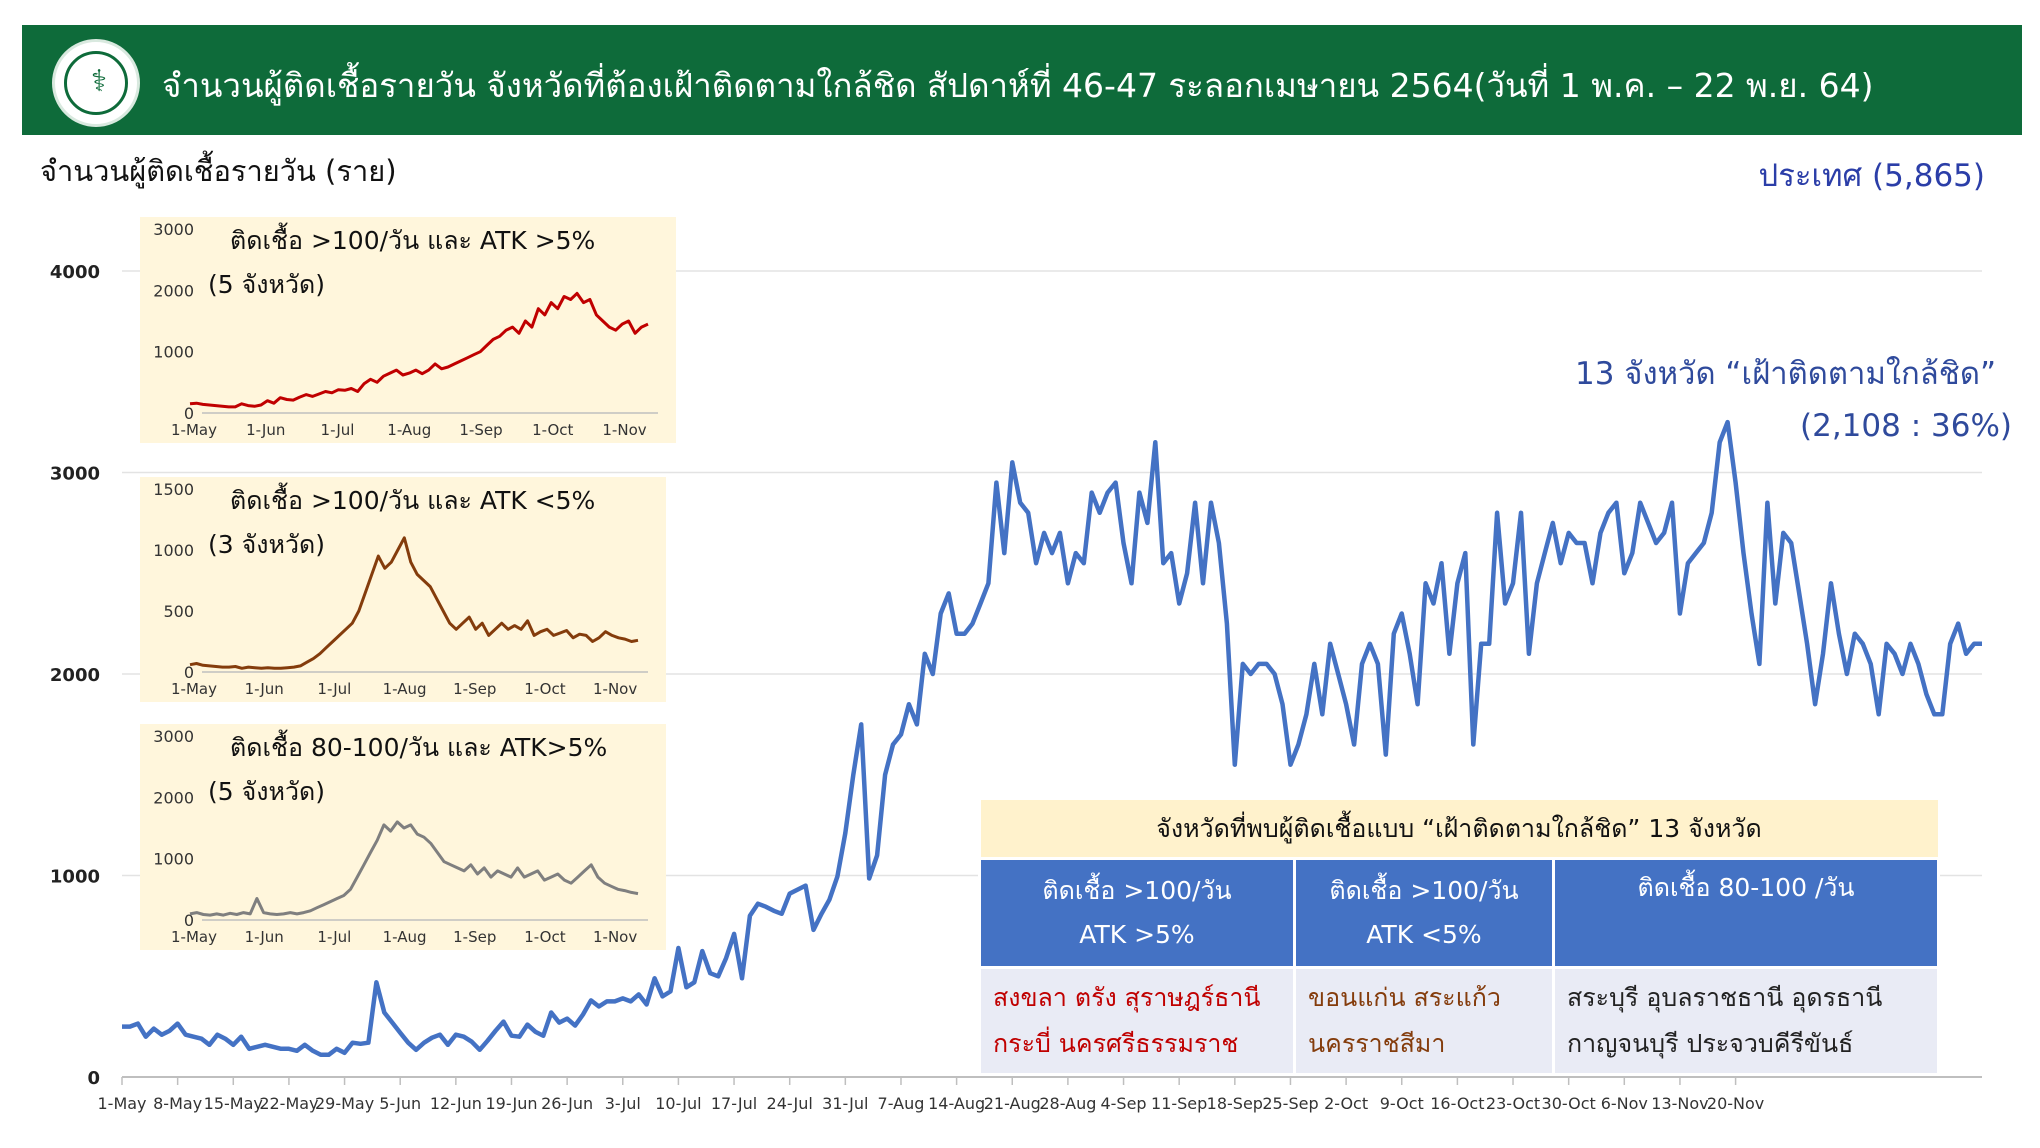 The width and height of the screenshot is (2040, 1148). Describe the element at coordinates (75, 877) in the screenshot. I see `main-y-tick-label: 1000` at that location.